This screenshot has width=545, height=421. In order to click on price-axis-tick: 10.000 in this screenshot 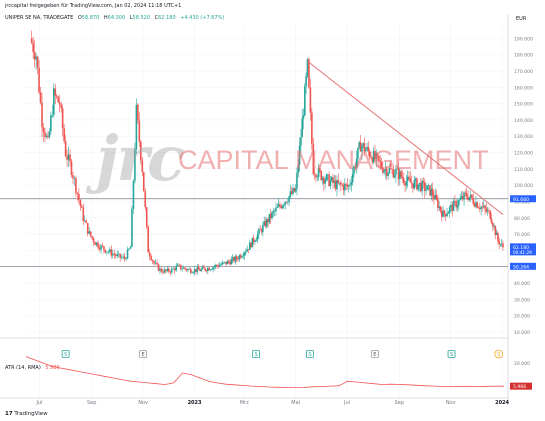, I will do `click(522, 333)`.